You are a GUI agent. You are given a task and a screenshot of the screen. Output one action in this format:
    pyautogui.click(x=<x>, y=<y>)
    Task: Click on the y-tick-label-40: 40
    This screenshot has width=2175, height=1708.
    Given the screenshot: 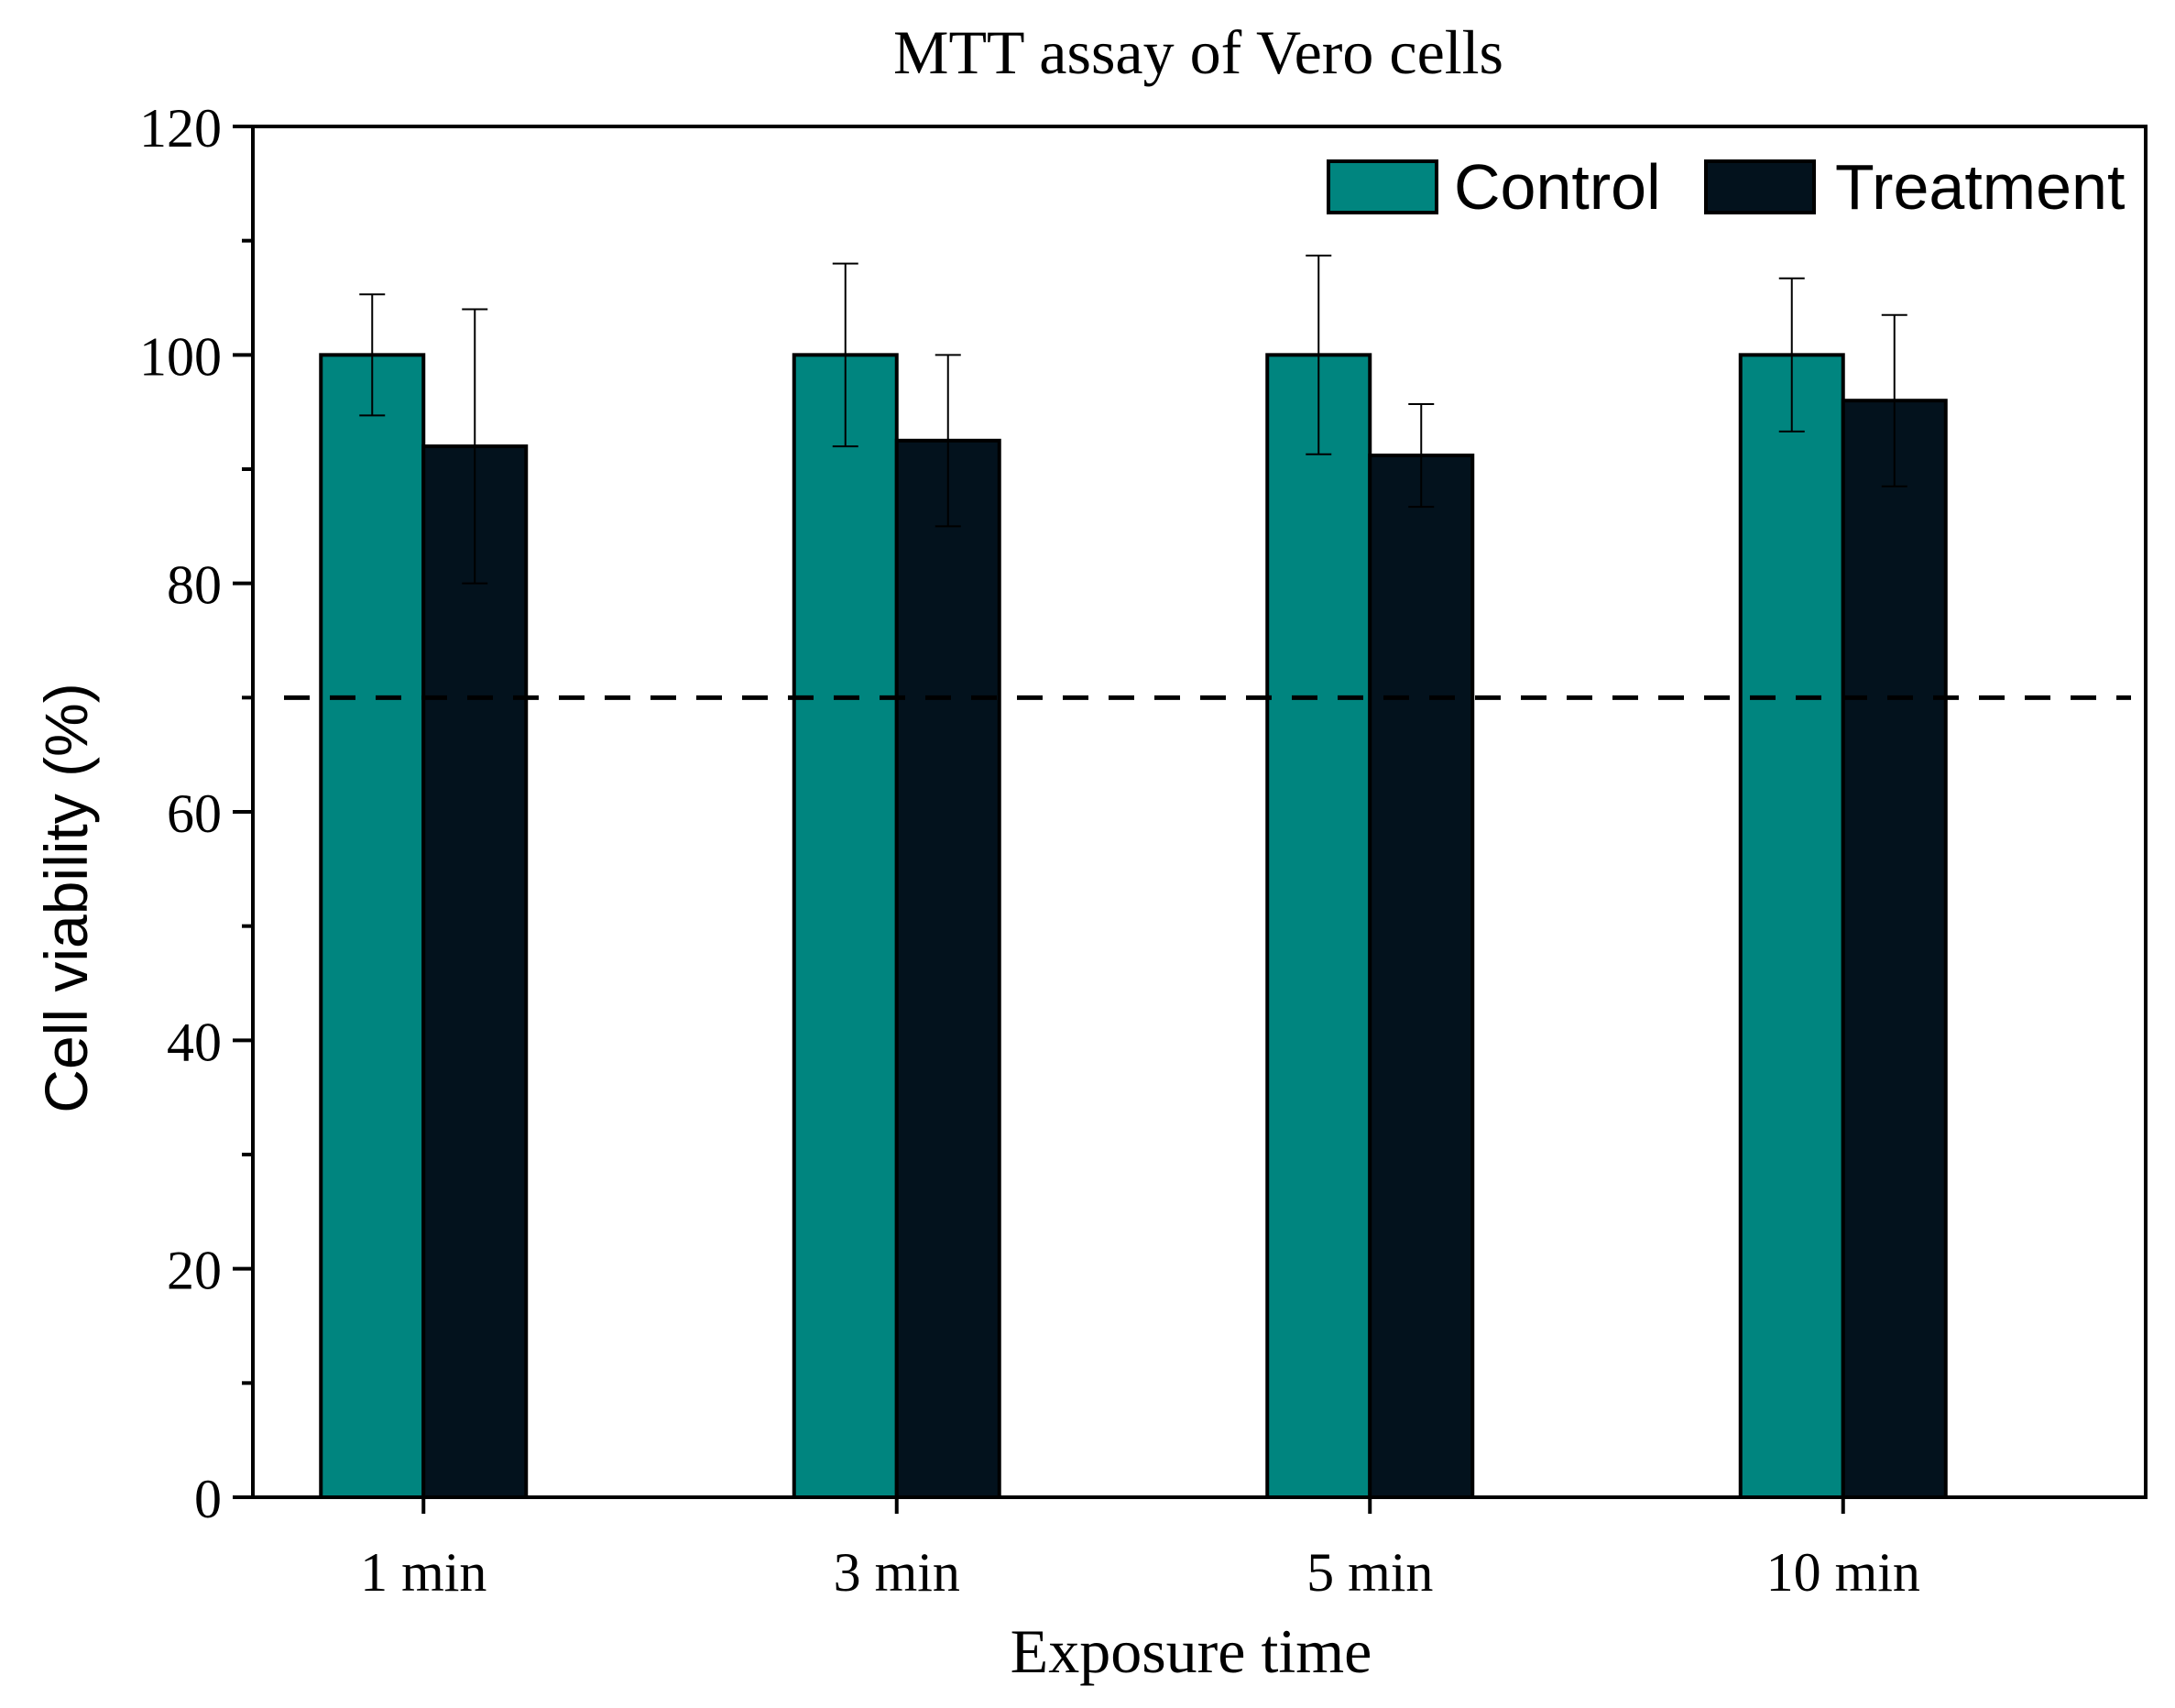 What is the action you would take?
    pyautogui.click(x=194, y=1042)
    